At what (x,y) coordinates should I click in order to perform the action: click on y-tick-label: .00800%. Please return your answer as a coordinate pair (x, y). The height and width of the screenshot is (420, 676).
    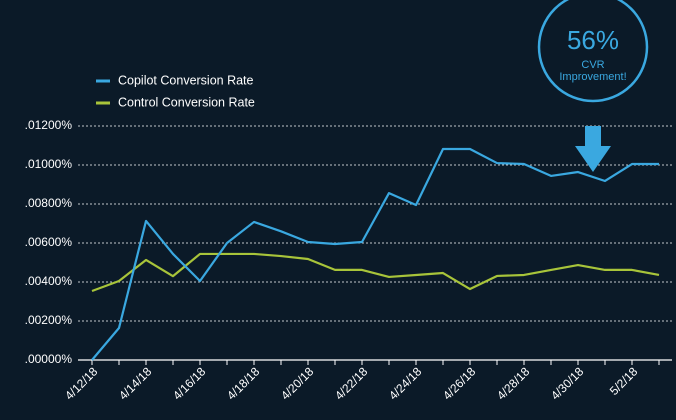
    Looking at the image, I should click on (49, 203).